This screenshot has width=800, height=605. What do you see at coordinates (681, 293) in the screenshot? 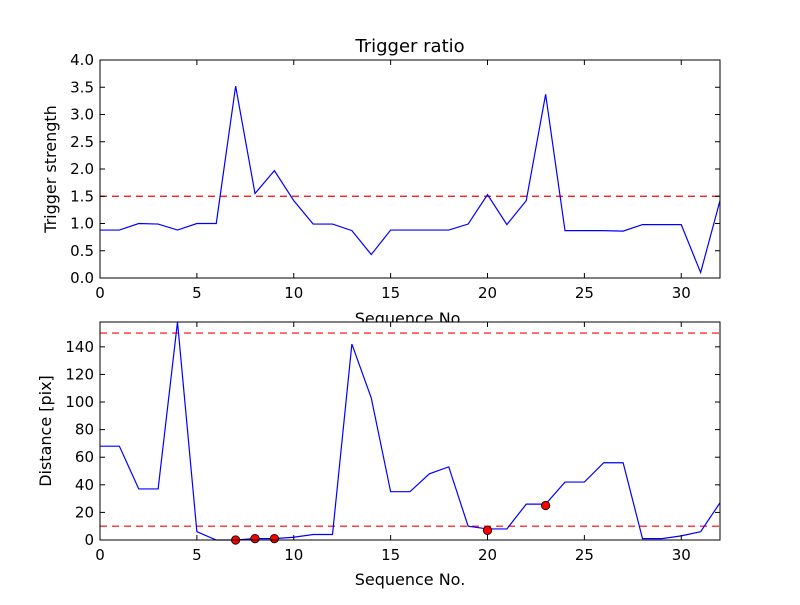
I see `top-x-tick-label: 30` at bounding box center [681, 293].